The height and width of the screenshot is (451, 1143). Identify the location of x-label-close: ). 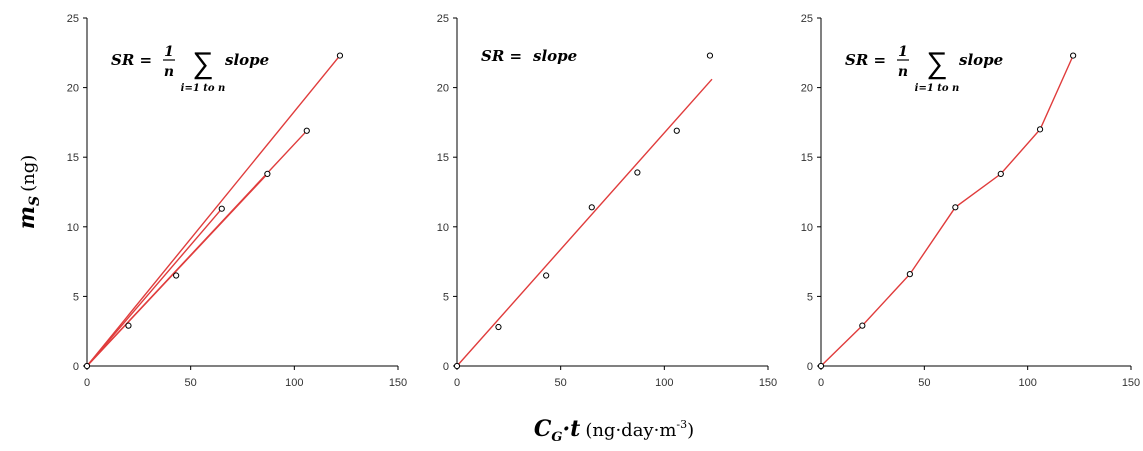
(690, 430).